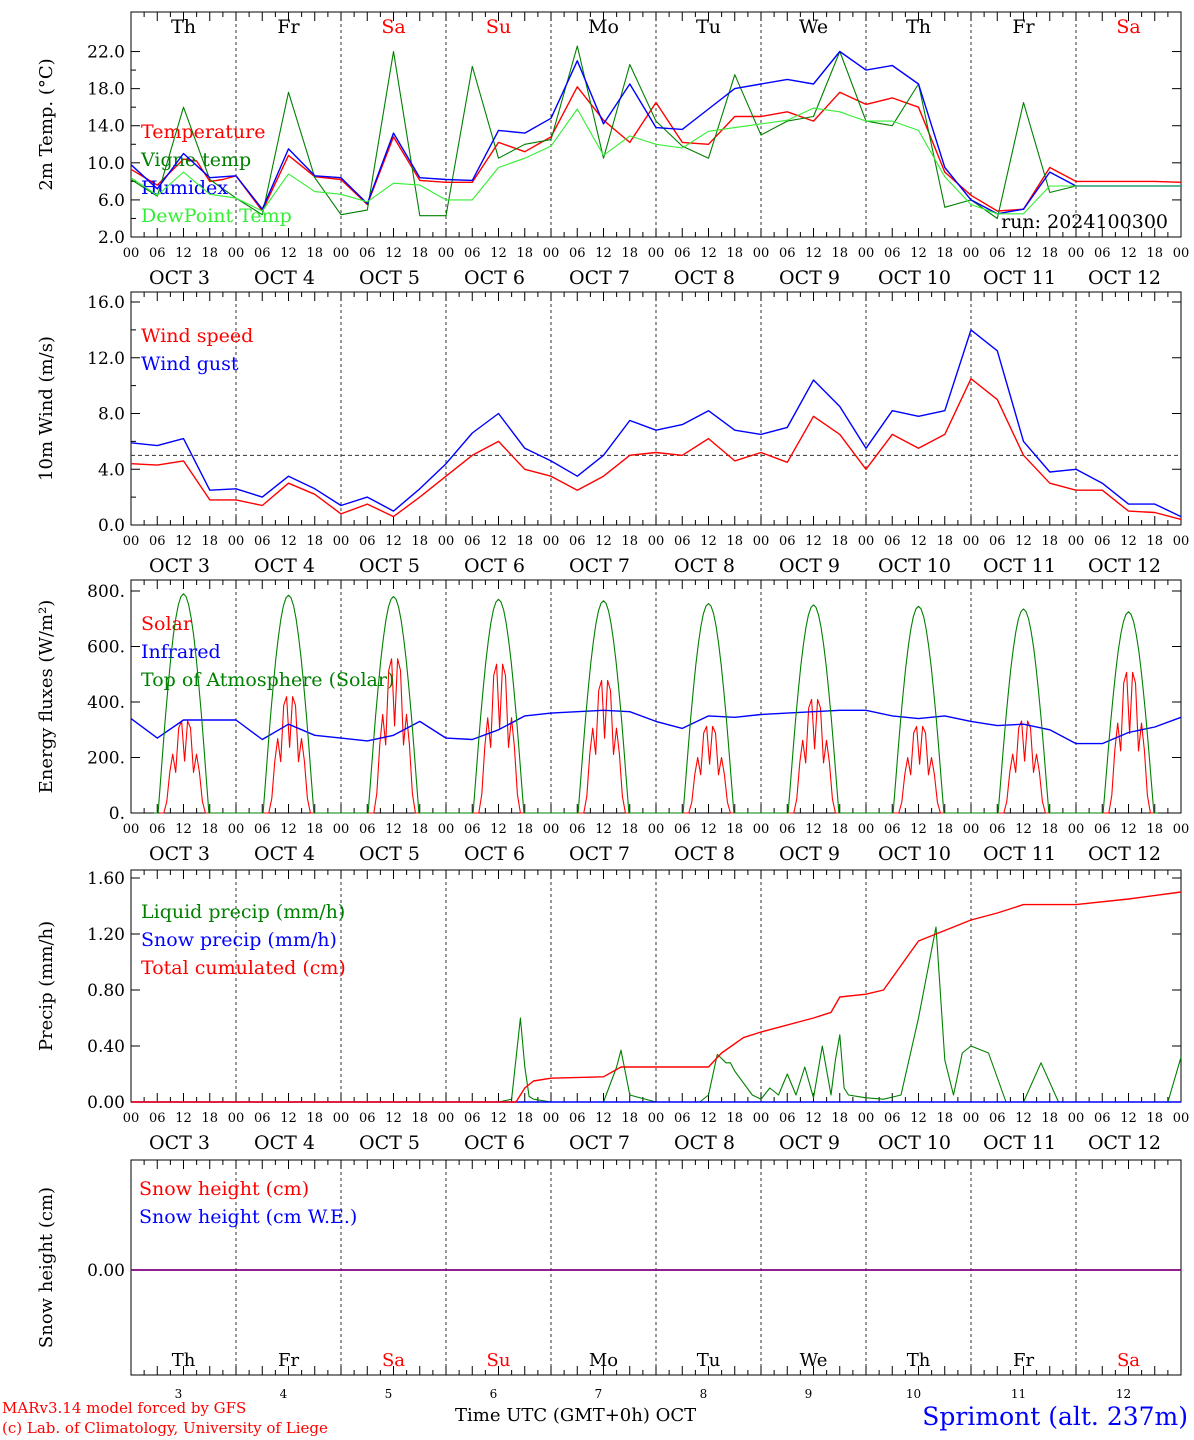 The image size is (1194, 1440). Describe the element at coordinates (1019, 278) in the screenshot. I see `date-label: OCT 11` at that location.